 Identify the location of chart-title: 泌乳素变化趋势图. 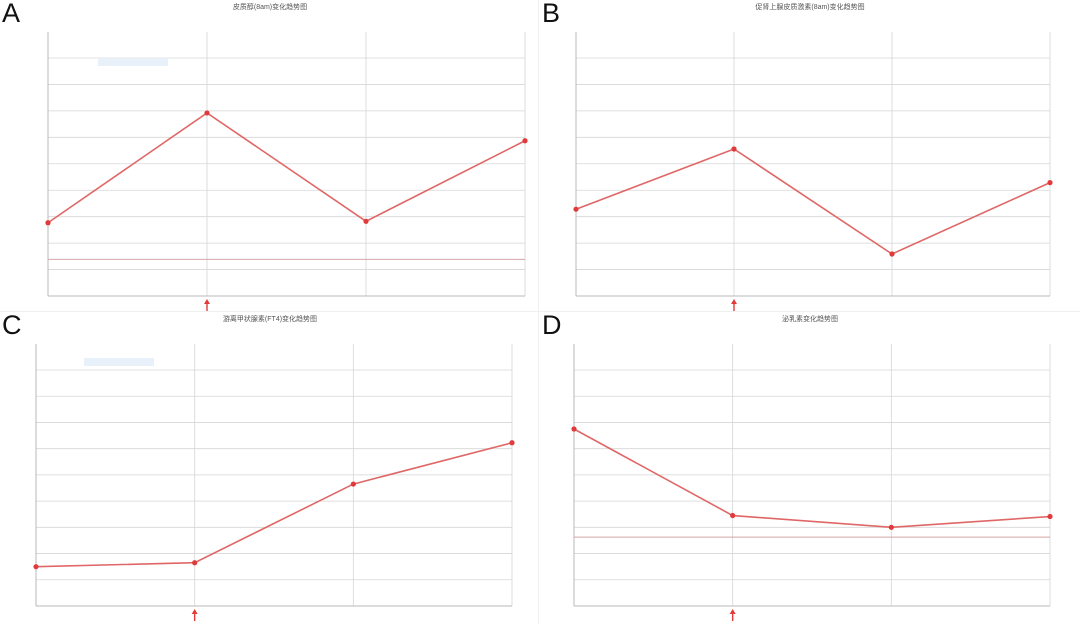
(810, 319).